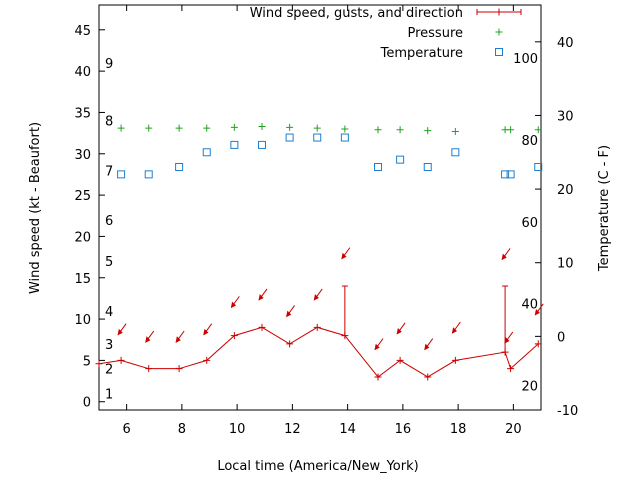 Image resolution: width=640 pixels, height=480 pixels. What do you see at coordinates (565, 190) in the screenshot?
I see `y-right-tick-label: 20` at bounding box center [565, 190].